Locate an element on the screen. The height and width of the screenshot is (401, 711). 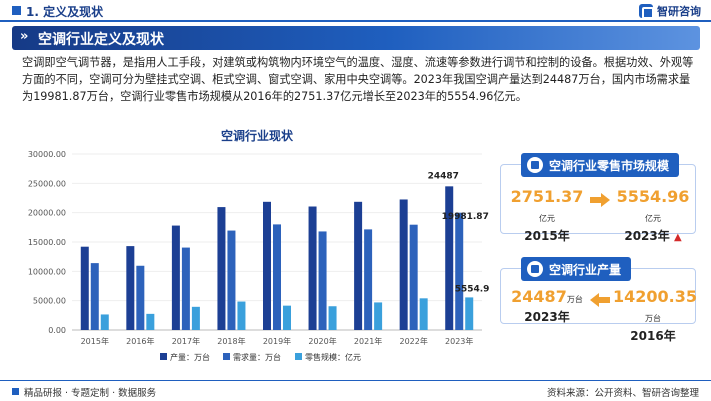
footer-marker is located at coordinates (15, 391).